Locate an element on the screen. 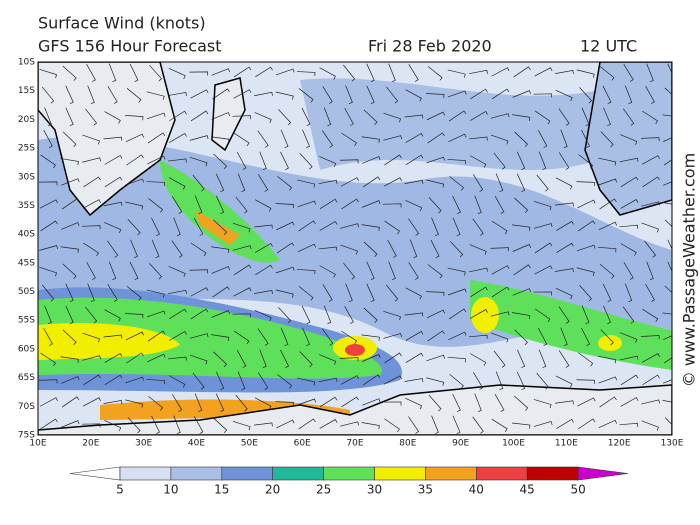 The width and height of the screenshot is (700, 525). colorbar-tick-label: 30 is located at coordinates (374, 490).